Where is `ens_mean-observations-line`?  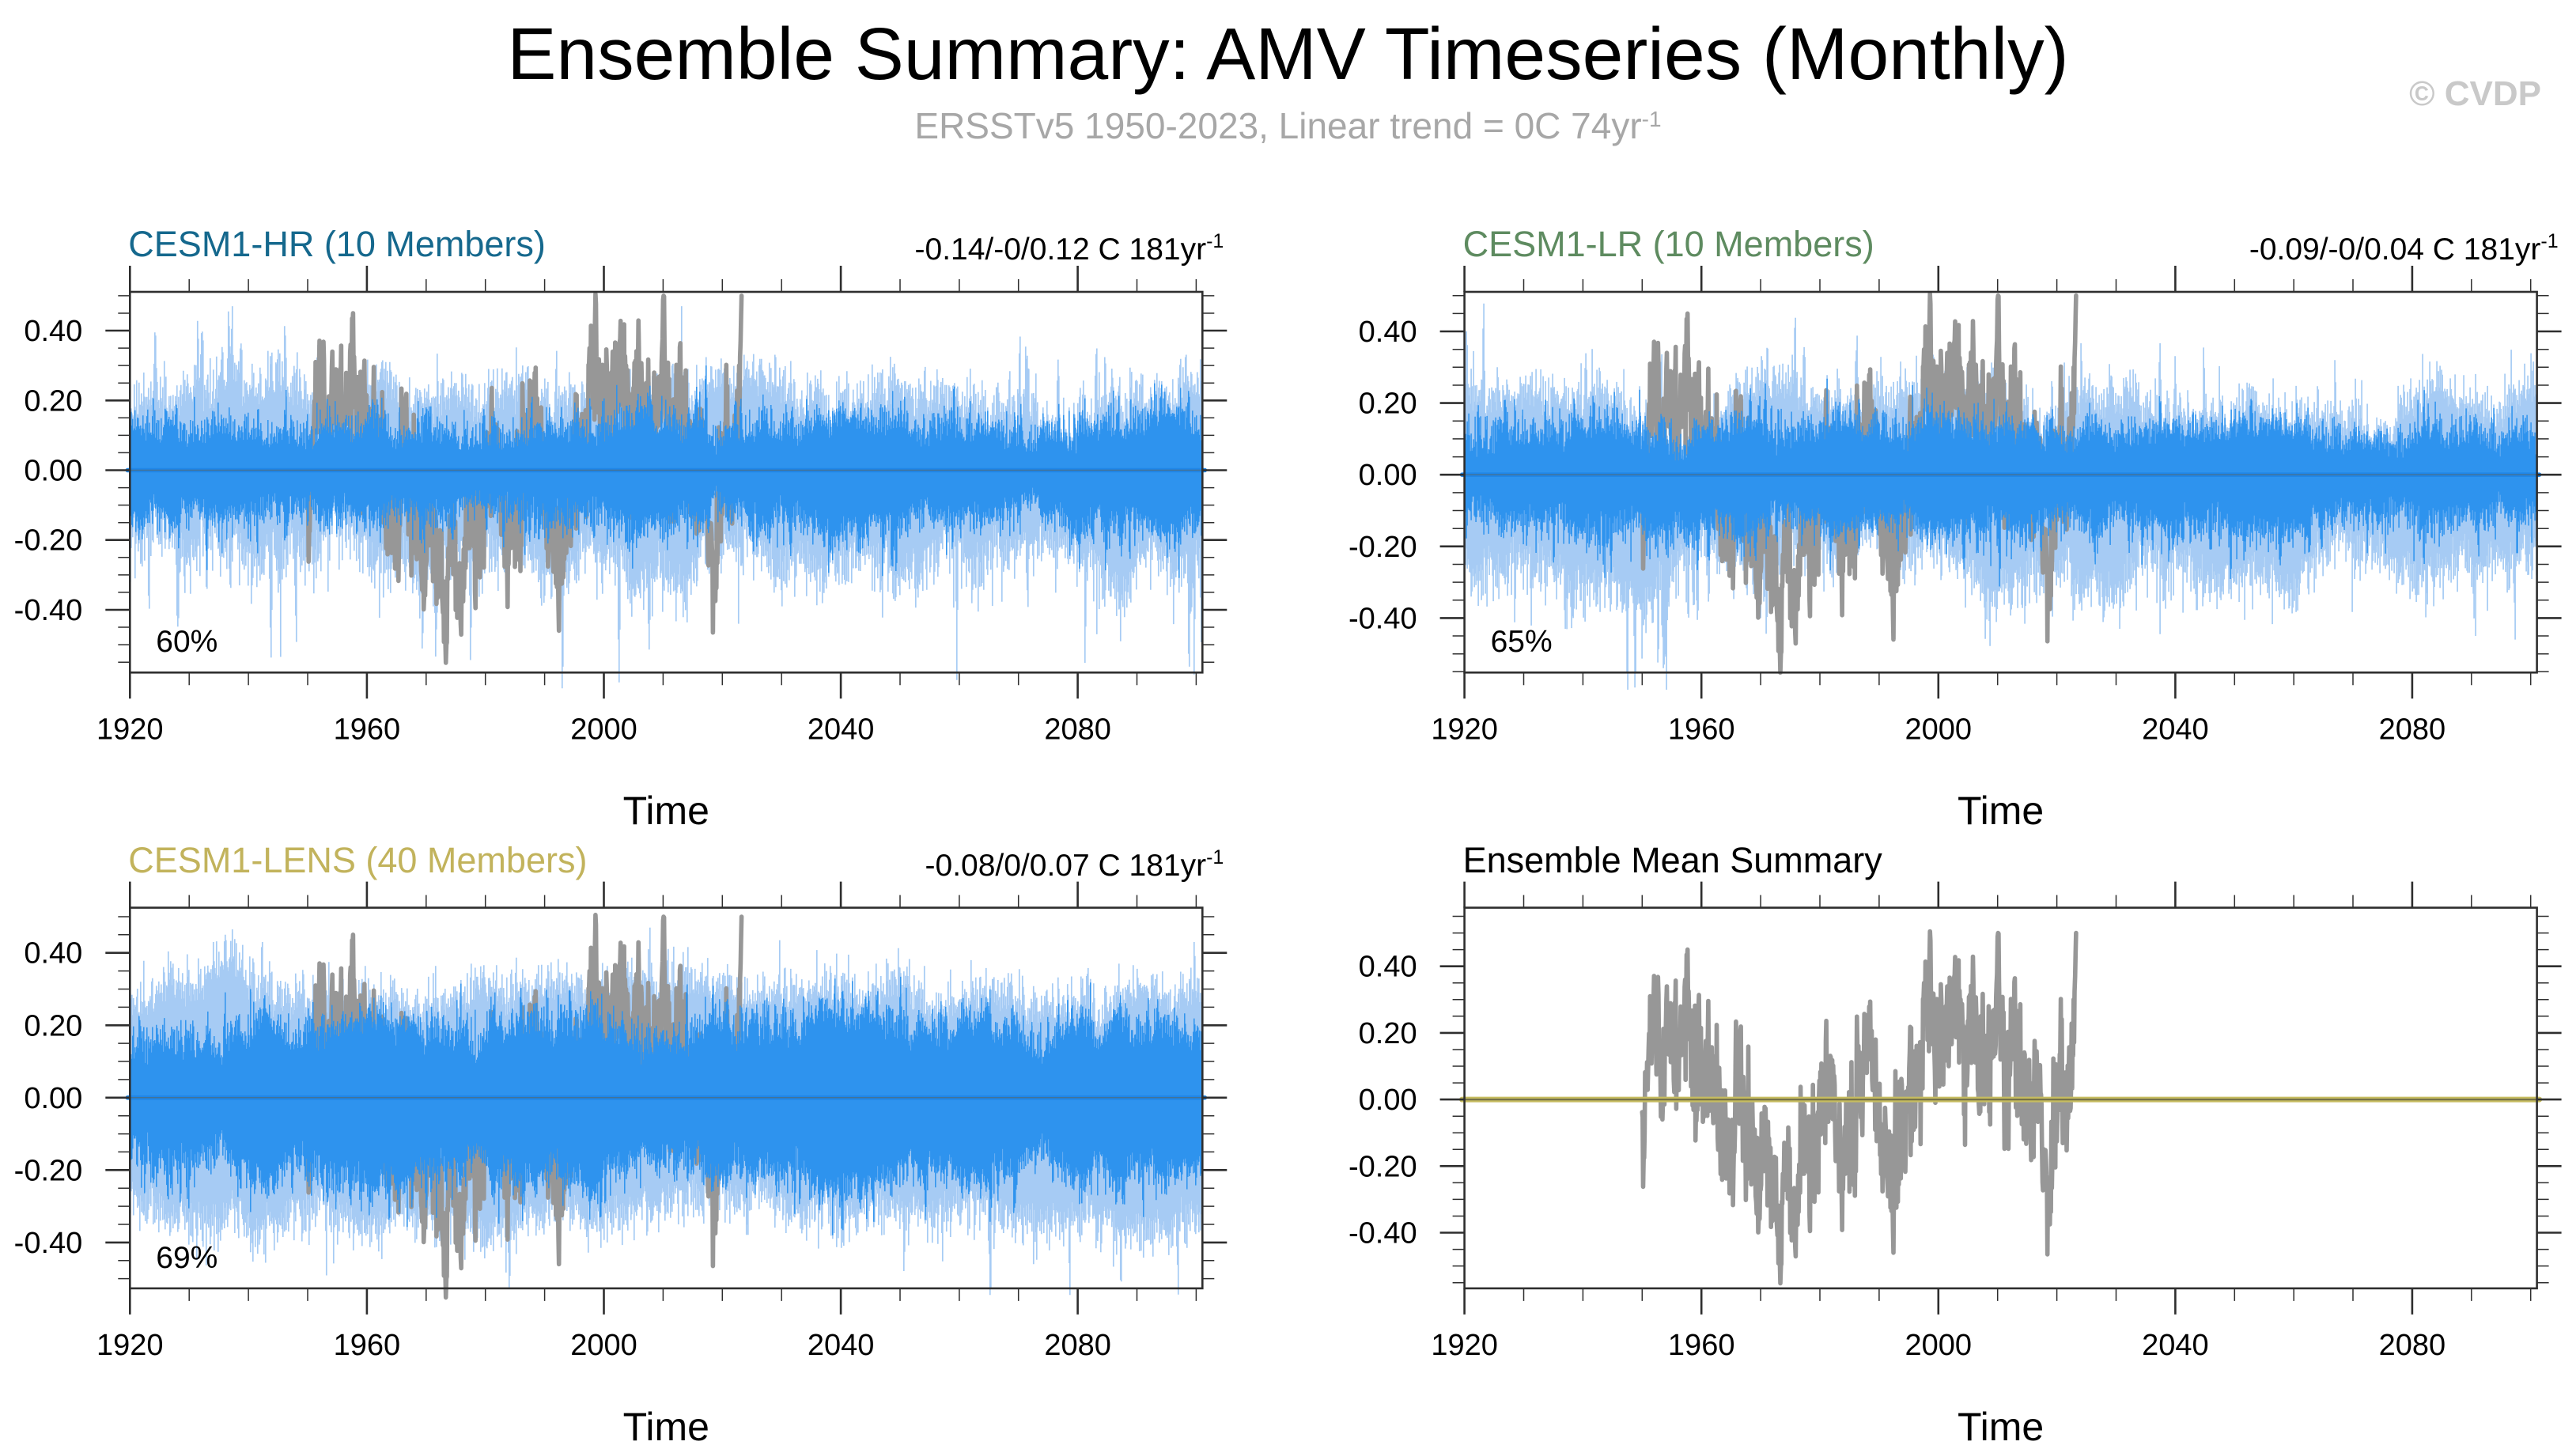 ens_mean-observations-line is located at coordinates (1860, 1107).